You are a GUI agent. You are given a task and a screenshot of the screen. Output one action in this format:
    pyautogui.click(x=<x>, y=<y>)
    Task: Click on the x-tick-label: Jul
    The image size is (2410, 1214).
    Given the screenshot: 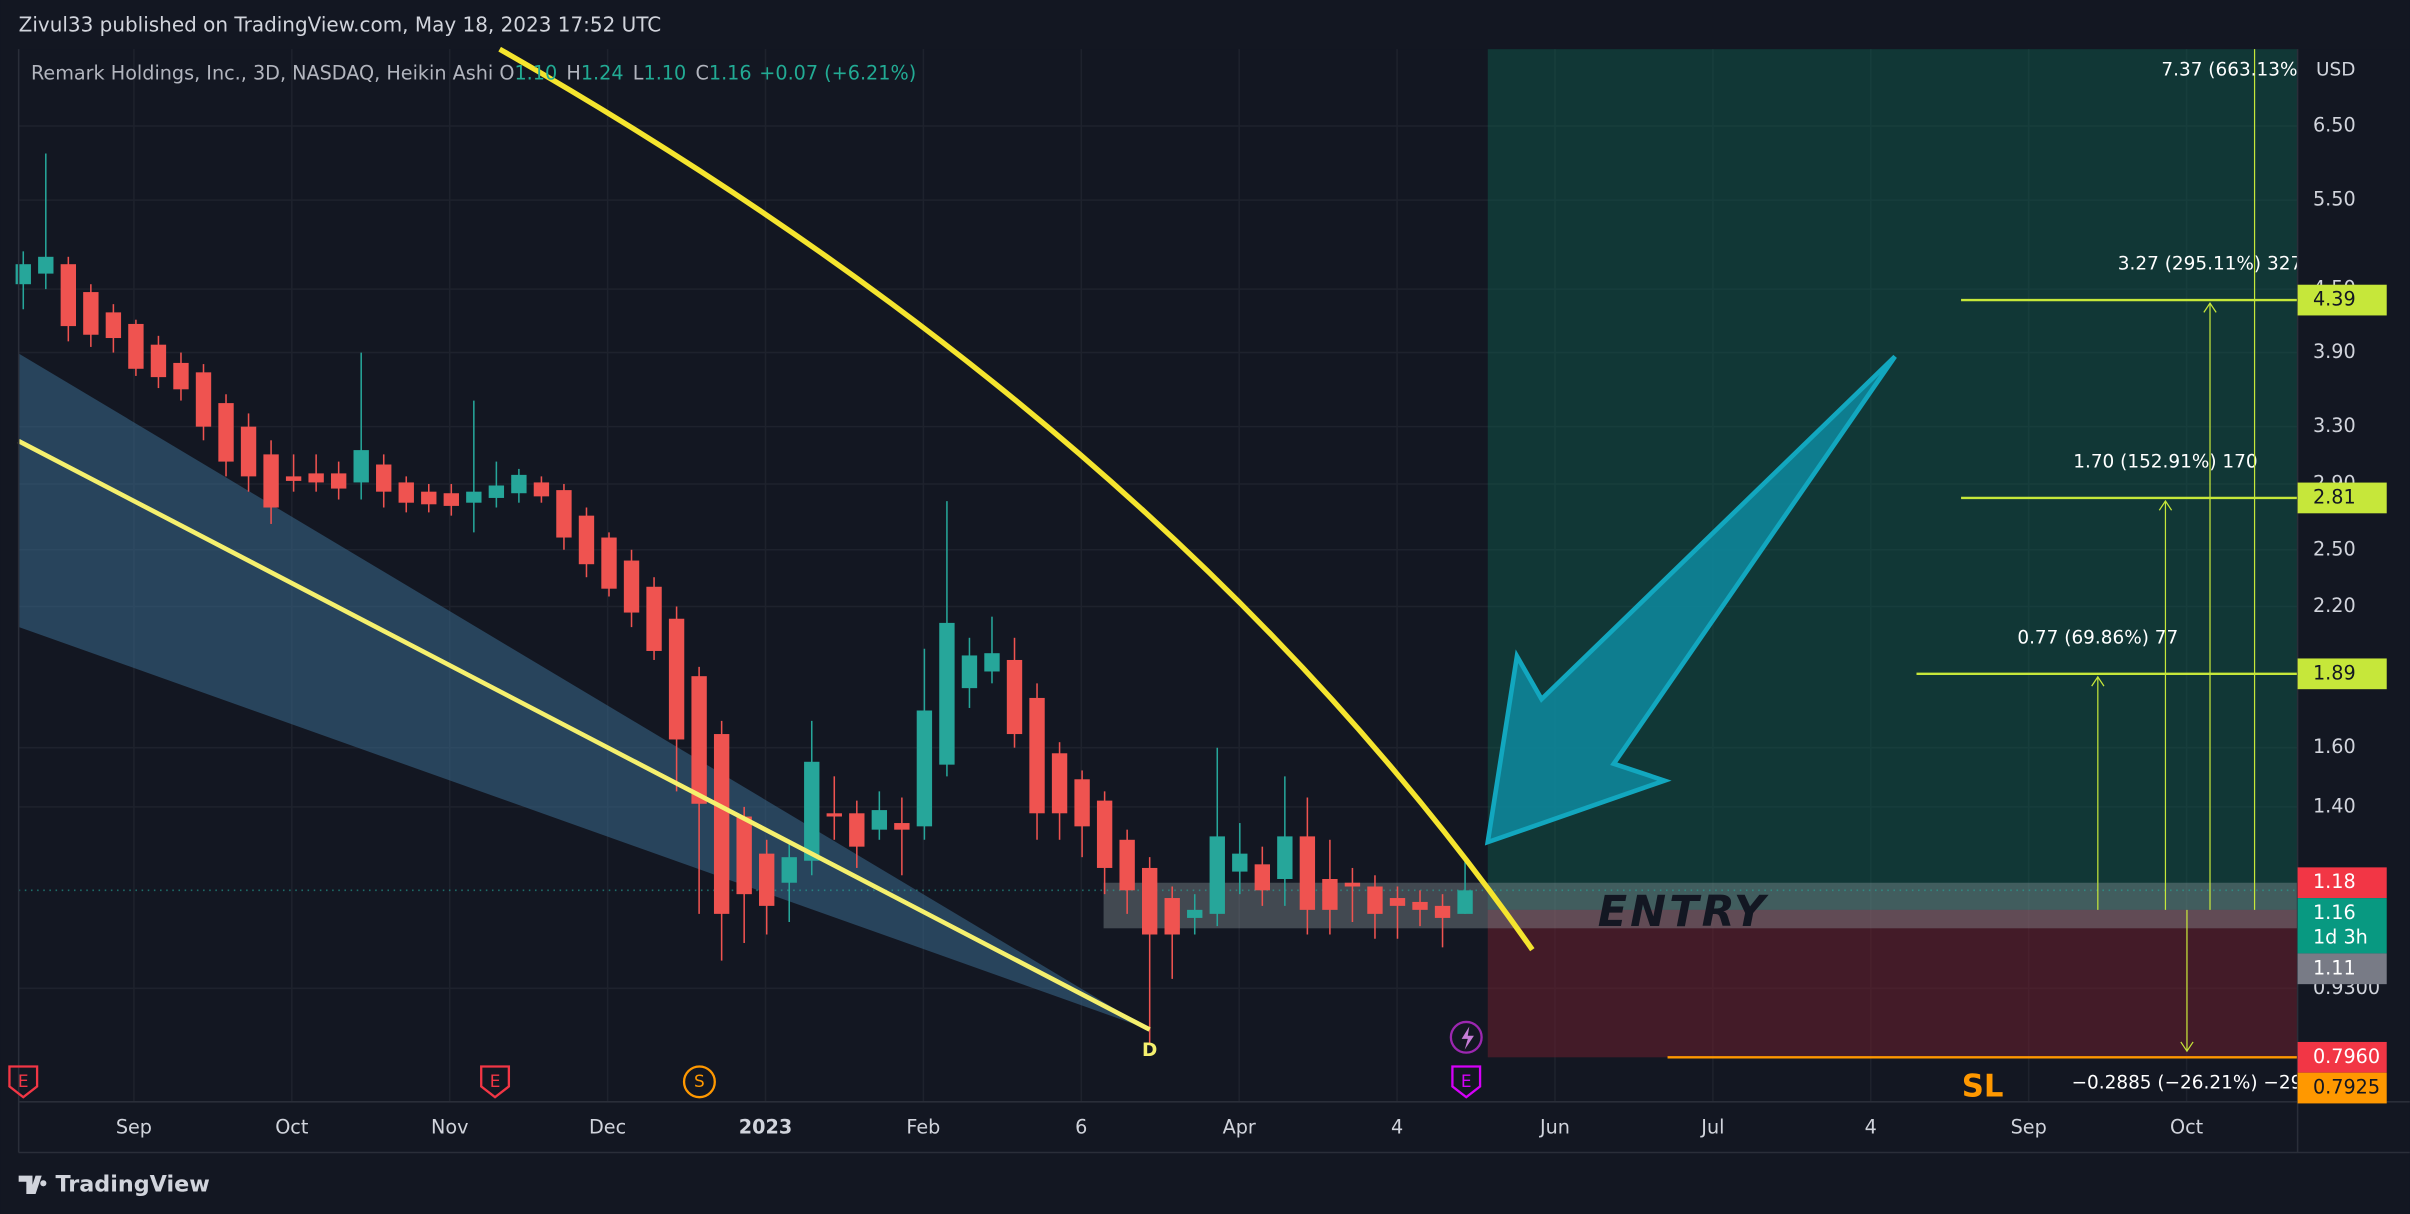 What is the action you would take?
    pyautogui.click(x=1712, y=1126)
    